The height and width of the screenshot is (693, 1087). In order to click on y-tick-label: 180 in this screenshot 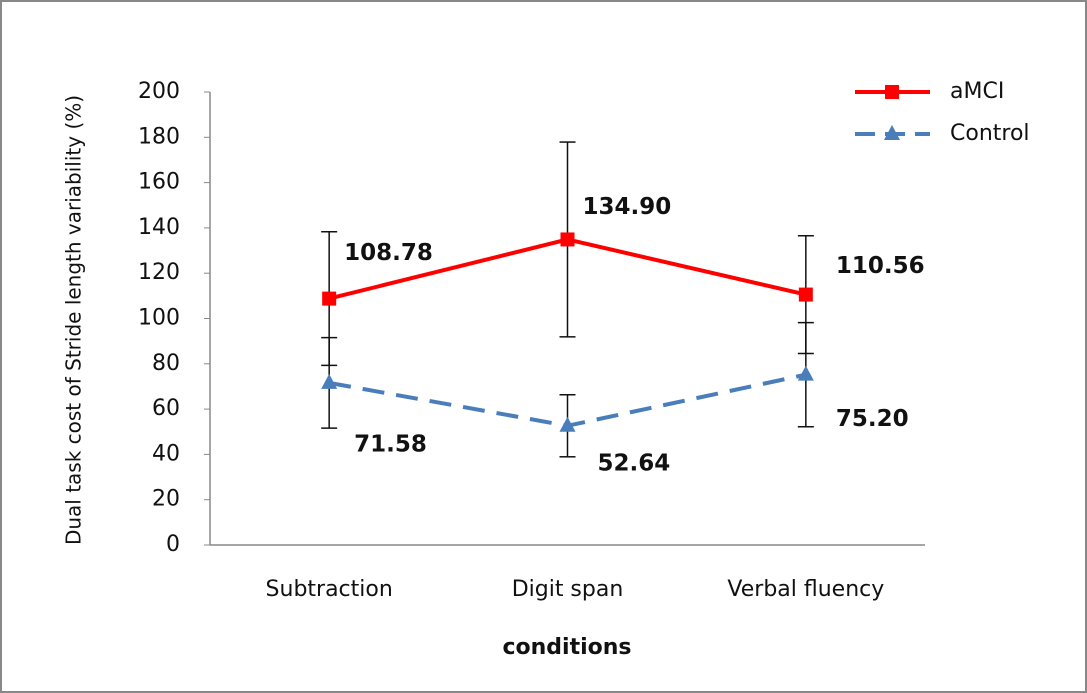, I will do `click(159, 136)`.